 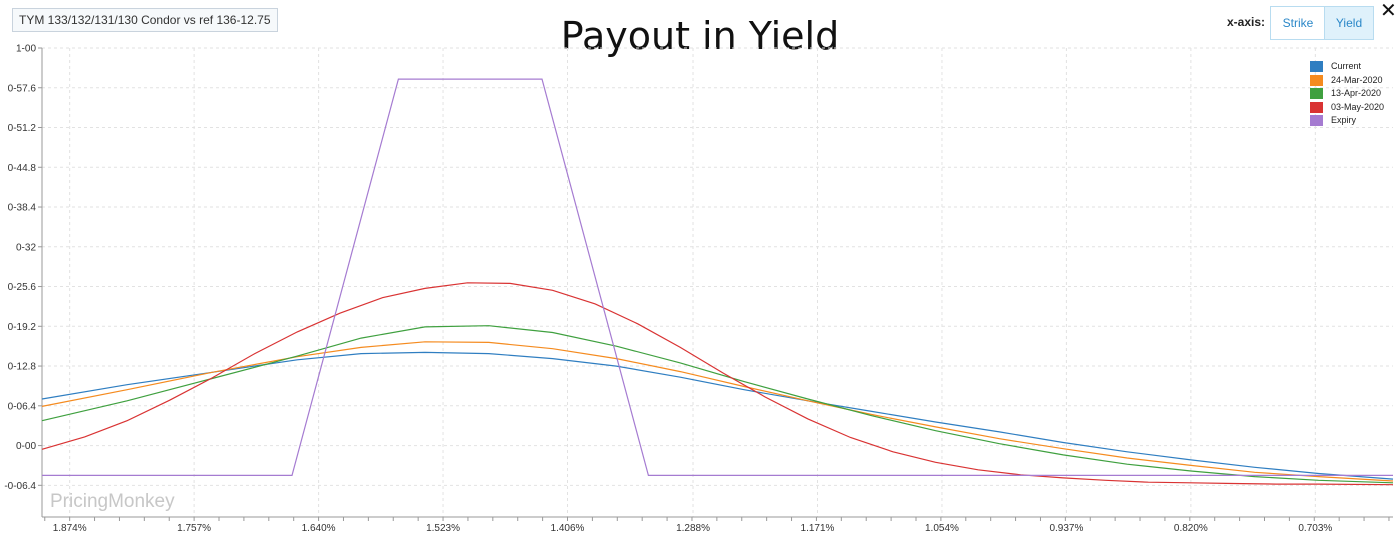 I want to click on x-tick-label: 1.171%, so click(x=818, y=528).